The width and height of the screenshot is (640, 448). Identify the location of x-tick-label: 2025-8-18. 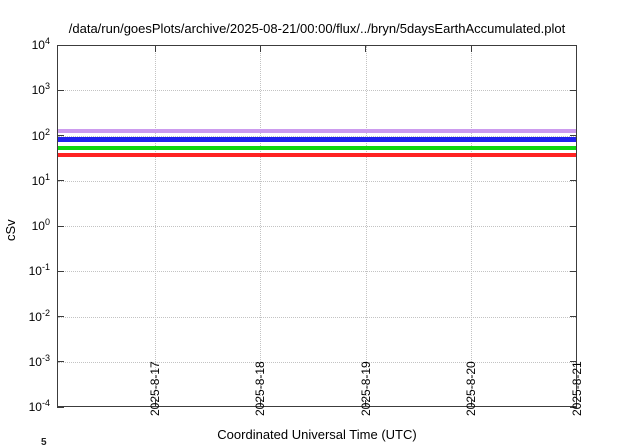
(260, 388).